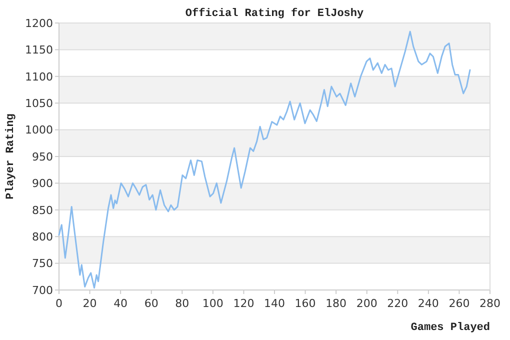 Image resolution: width=510 pixels, height=340 pixels. Describe the element at coordinates (121, 303) in the screenshot. I see `x-tick-label: 40` at that location.